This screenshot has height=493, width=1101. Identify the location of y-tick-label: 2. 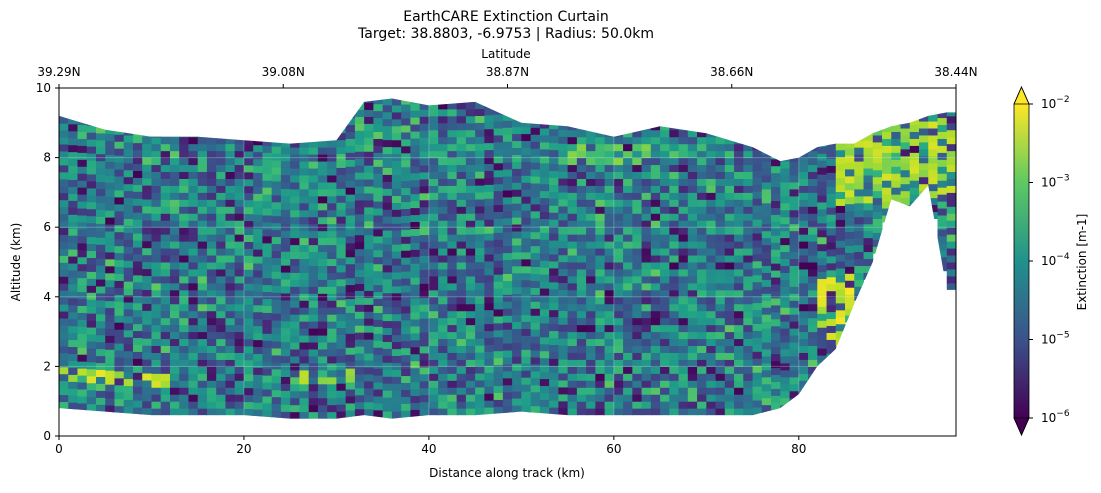
(47, 366).